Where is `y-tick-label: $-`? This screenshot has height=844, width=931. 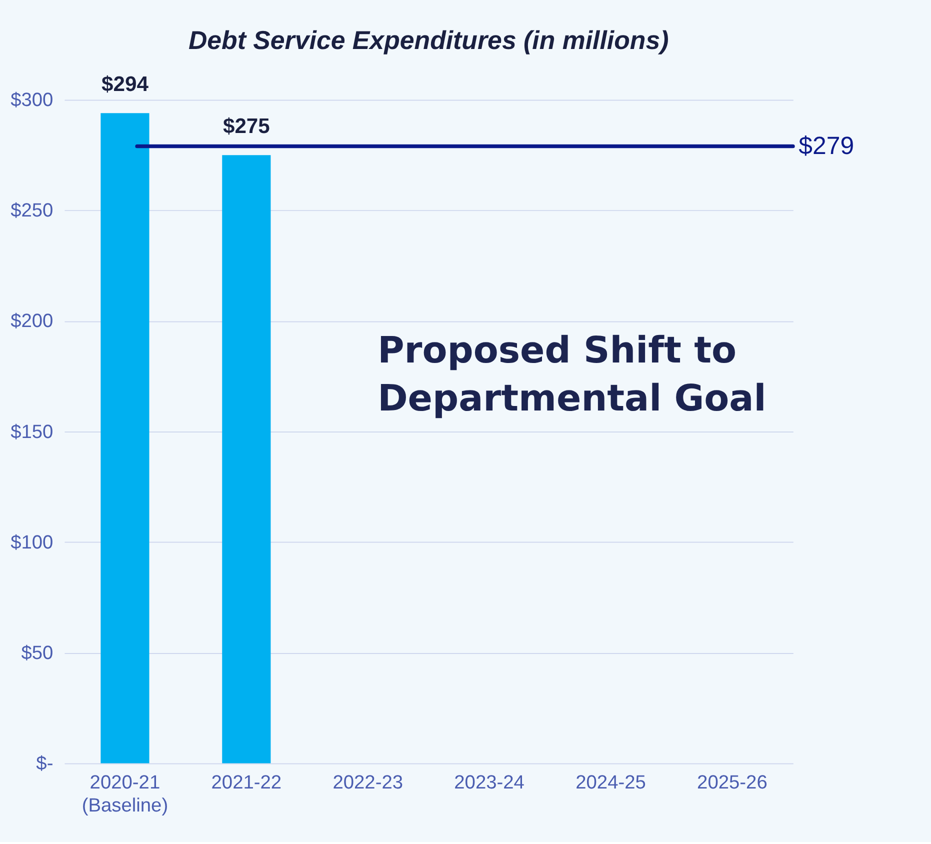 y-tick-label: $- is located at coordinates (45, 764).